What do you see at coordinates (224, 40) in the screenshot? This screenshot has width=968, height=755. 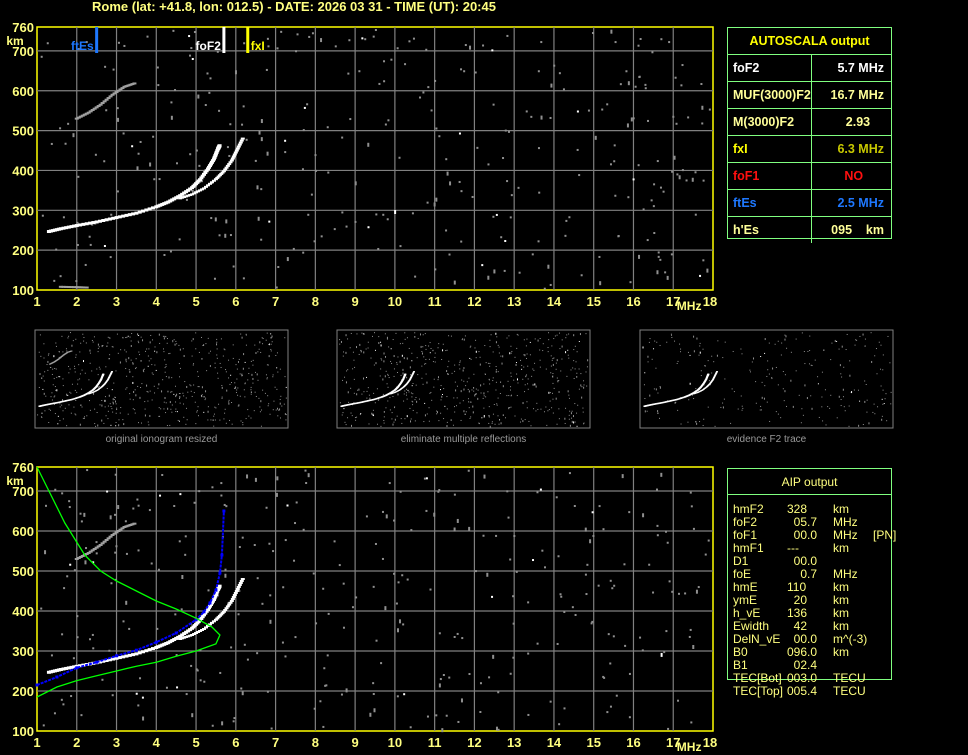 I see `marker-fof2` at bounding box center [224, 40].